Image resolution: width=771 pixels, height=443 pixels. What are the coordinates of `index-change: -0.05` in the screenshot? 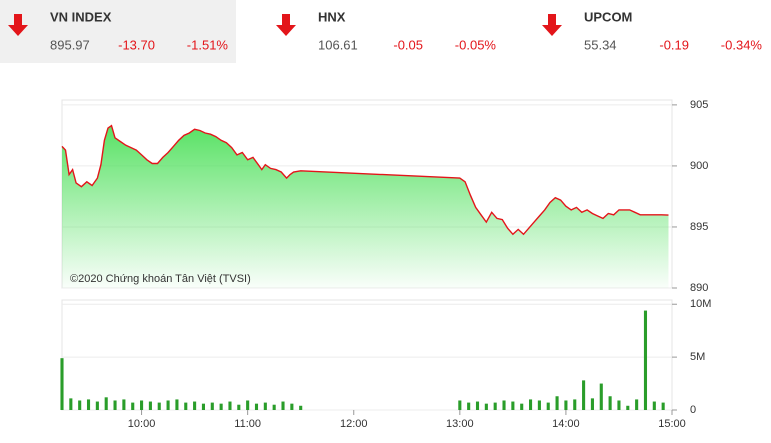 It's located at (408, 44).